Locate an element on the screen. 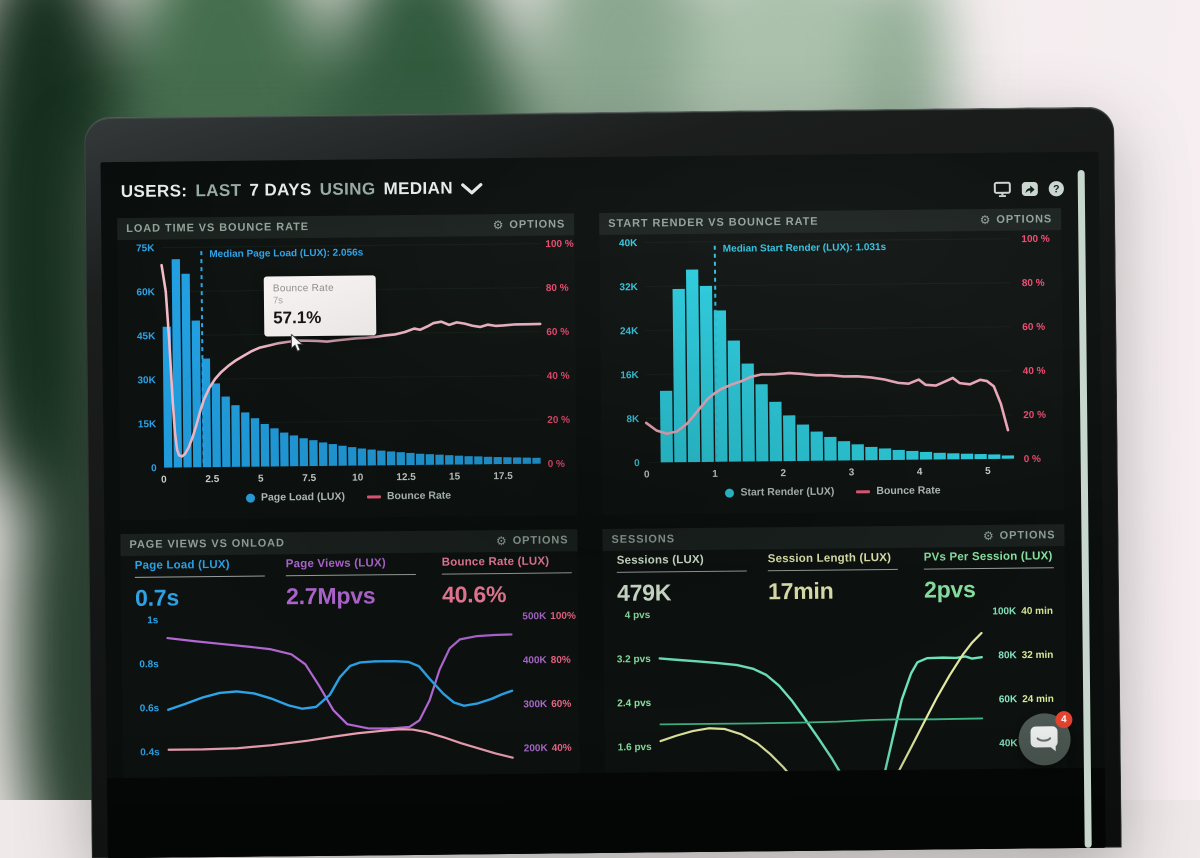 The image size is (1200, 858). bottom-cutoff-band is located at coordinates (606, 813).